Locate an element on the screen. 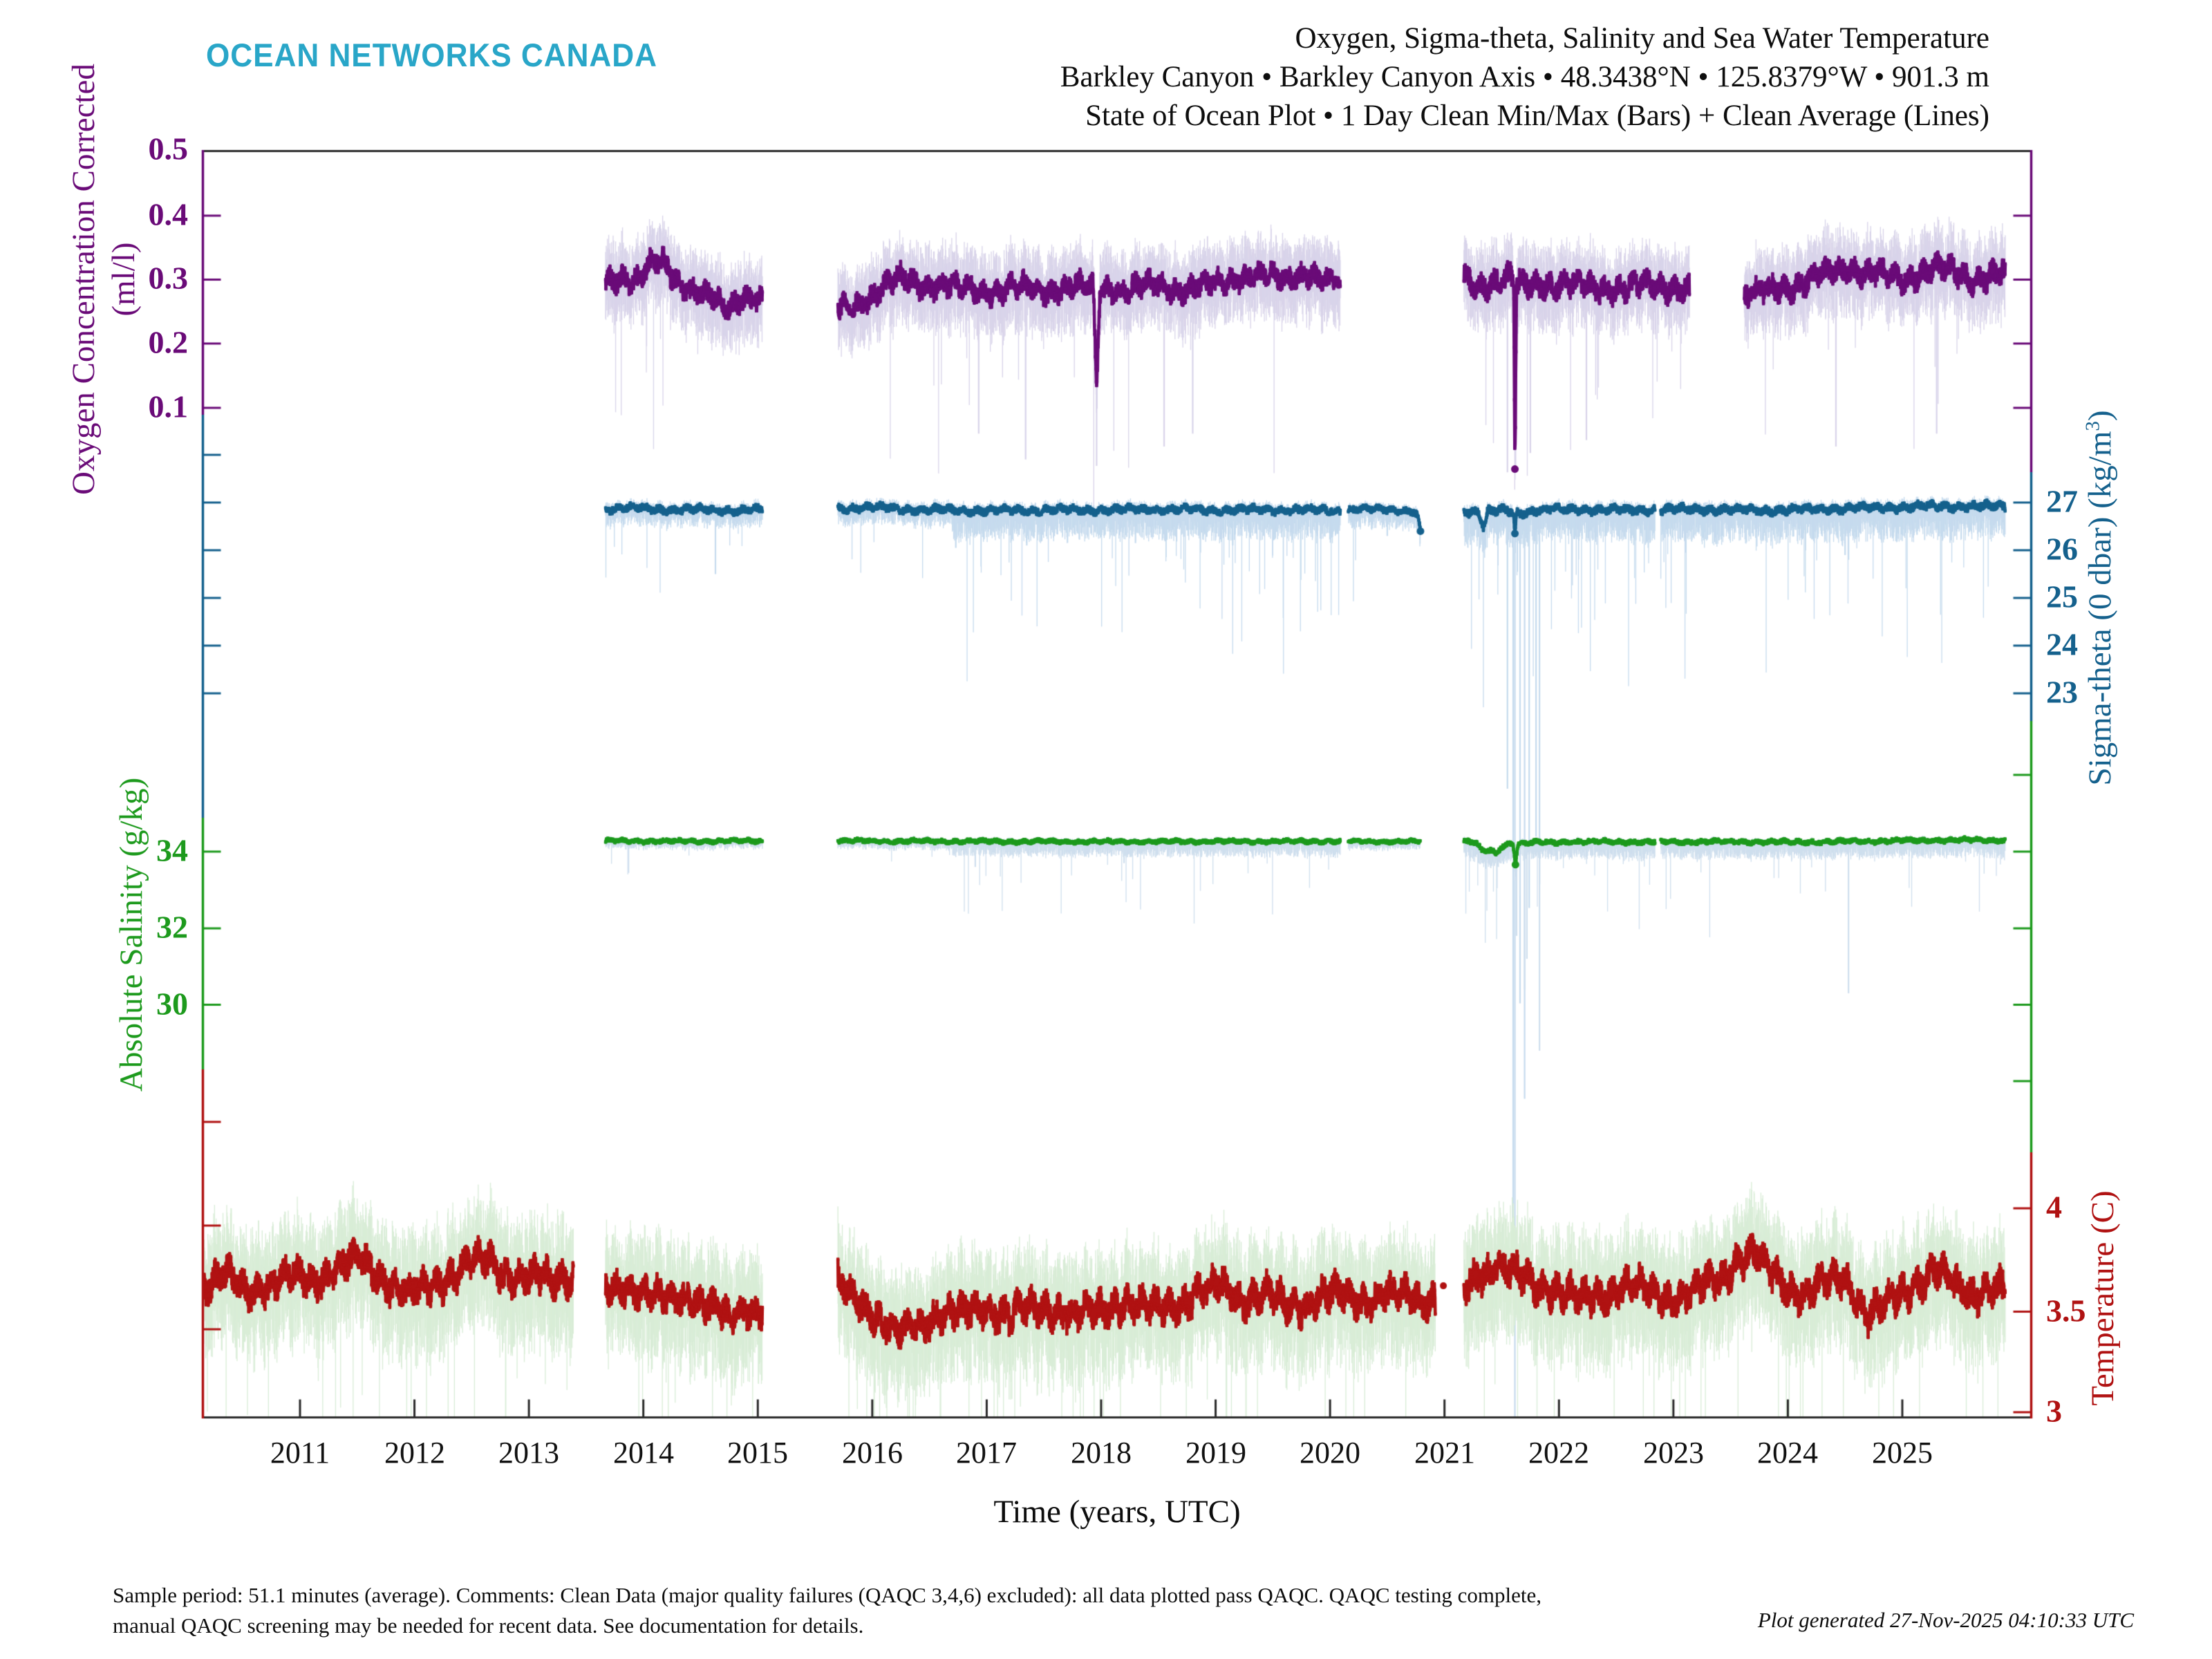 The image size is (2212, 1659). sigma-axis-label: Sigma-theta (0 dbar) (kg/m3) is located at coordinates (2100, 597).